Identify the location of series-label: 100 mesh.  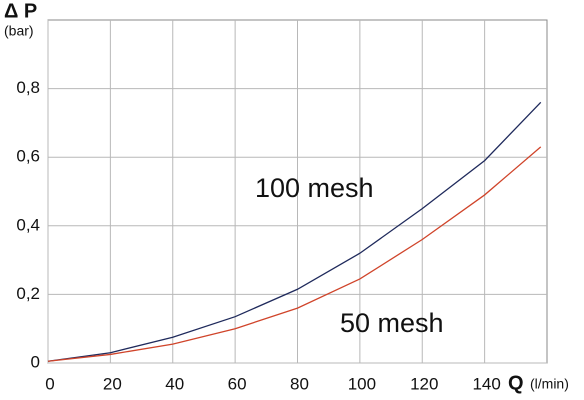
(314, 188).